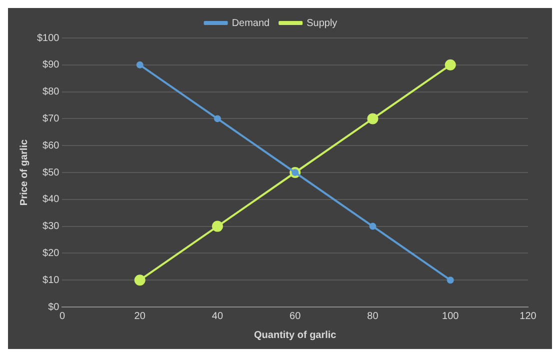 Image resolution: width=560 pixels, height=357 pixels. What do you see at coordinates (54, 307) in the screenshot?
I see `y-tick-label: $0` at bounding box center [54, 307].